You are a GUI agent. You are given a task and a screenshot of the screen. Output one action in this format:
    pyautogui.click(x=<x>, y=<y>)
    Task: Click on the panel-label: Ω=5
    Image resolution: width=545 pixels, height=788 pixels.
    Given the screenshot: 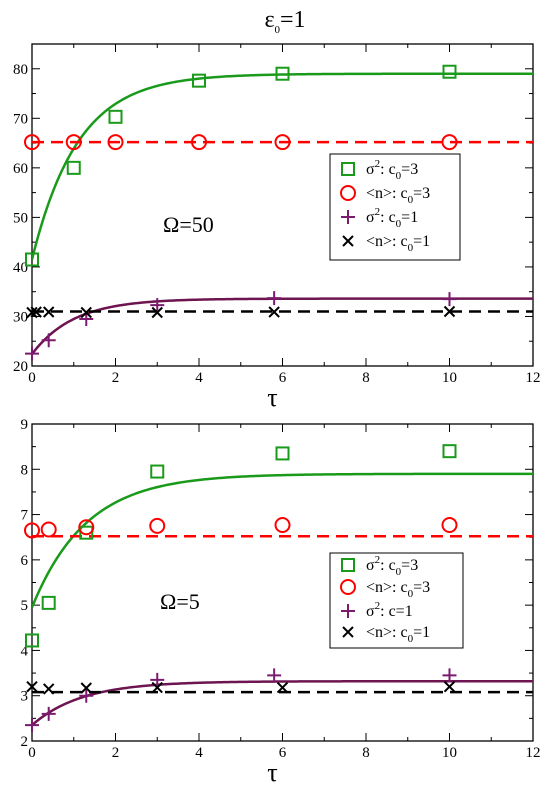 What is the action you would take?
    pyautogui.click(x=180, y=601)
    